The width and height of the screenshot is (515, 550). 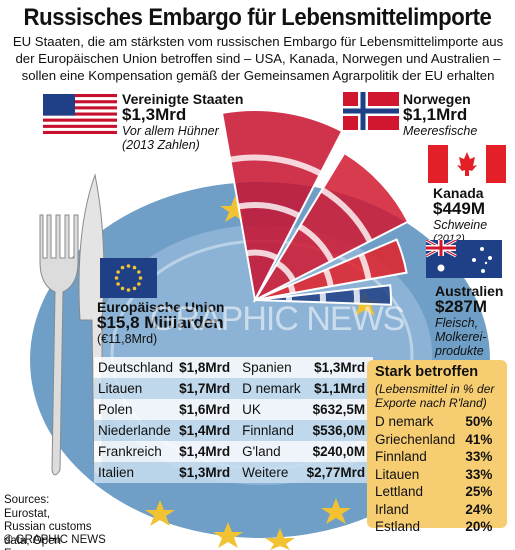 I want to click on eu-table-value: $536,0M, so click(x=339, y=430).